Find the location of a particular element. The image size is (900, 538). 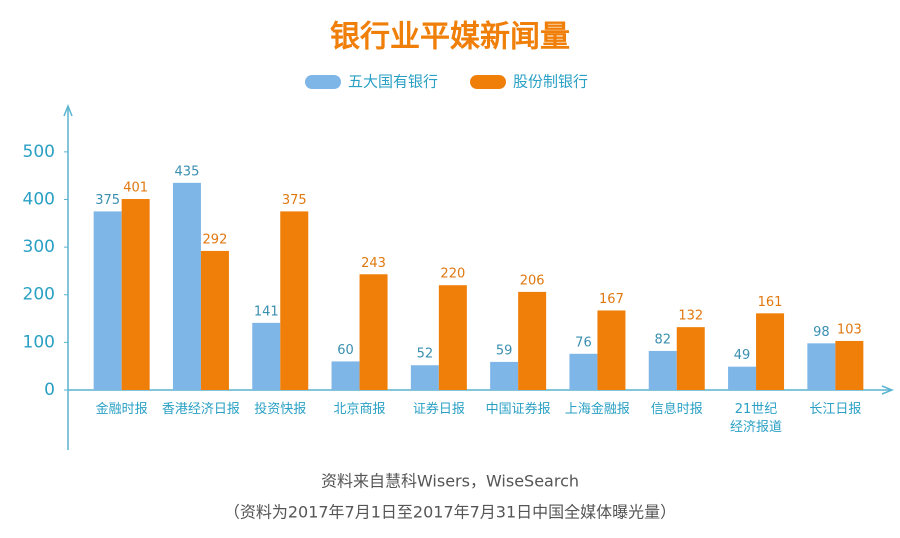

value-label: 161 is located at coordinates (770, 302).